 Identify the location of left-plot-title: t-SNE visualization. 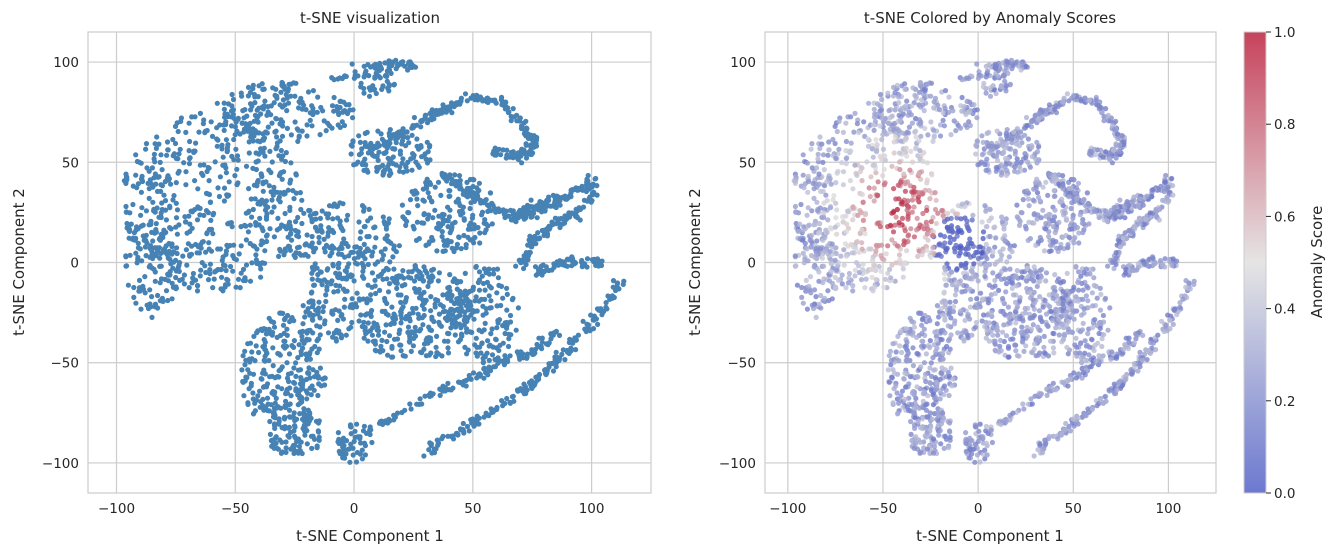
(370, 18).